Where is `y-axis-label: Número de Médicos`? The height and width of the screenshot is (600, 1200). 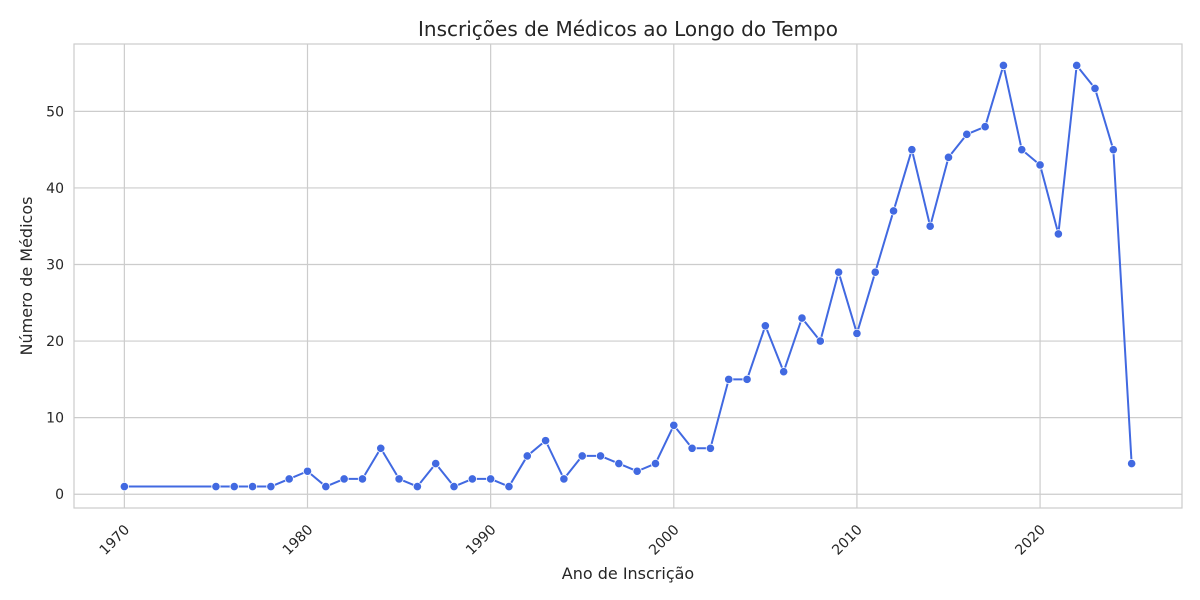 y-axis-label: Número de Médicos is located at coordinates (26, 276).